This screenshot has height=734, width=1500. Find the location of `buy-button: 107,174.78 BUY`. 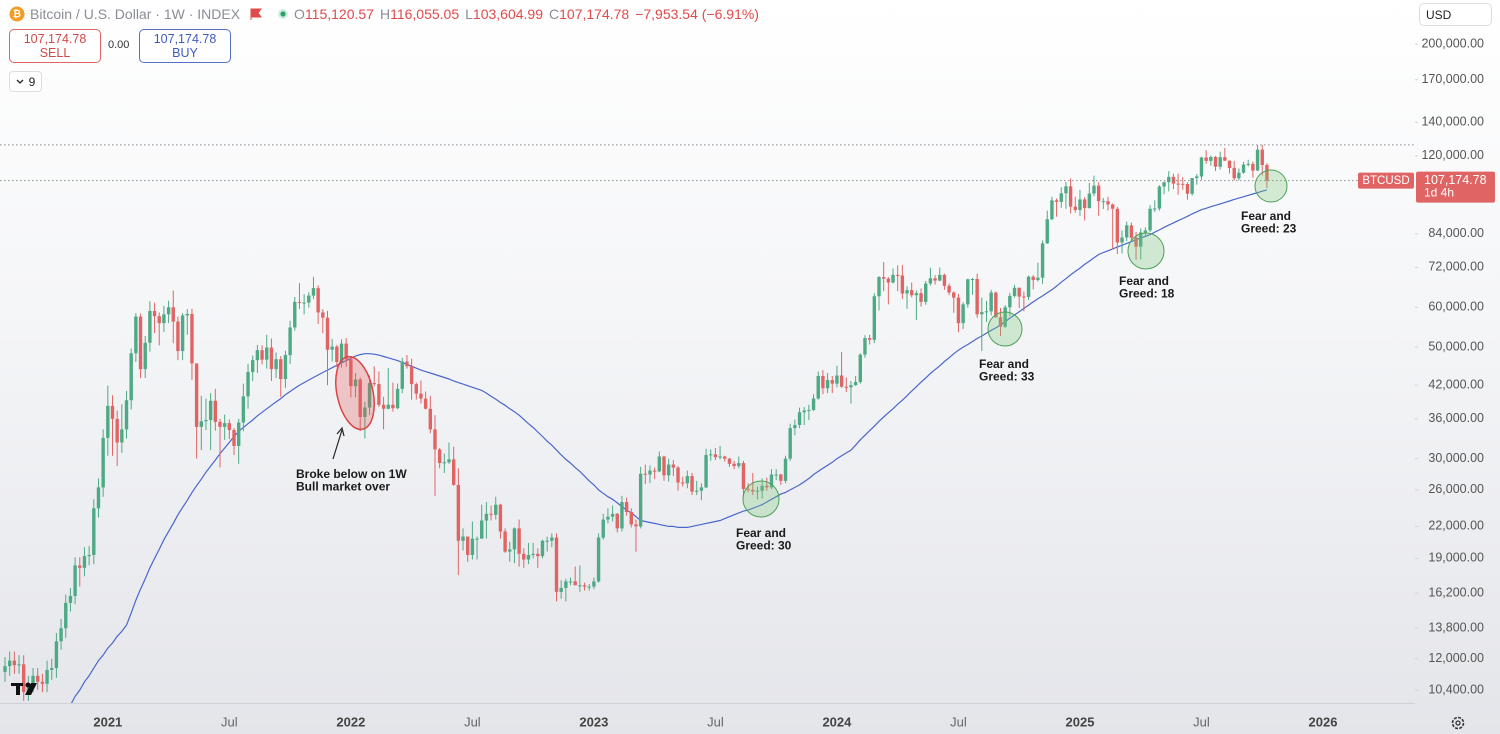

buy-button: 107,174.78 BUY is located at coordinates (185, 46).